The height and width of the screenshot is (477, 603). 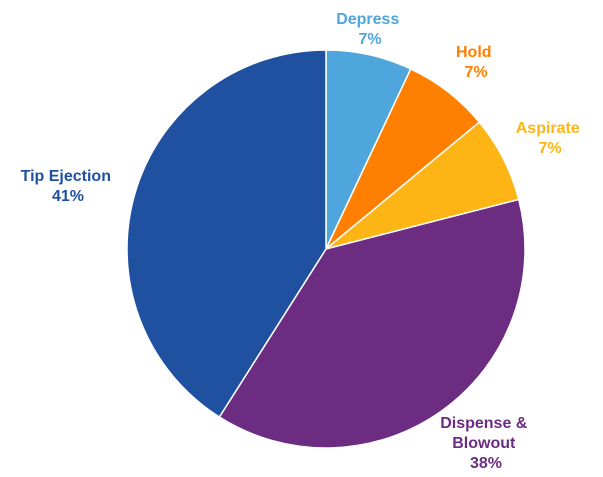 I want to click on slice-label-dispense-blowout: Dispense & Blowout 38%, so click(x=486, y=443).